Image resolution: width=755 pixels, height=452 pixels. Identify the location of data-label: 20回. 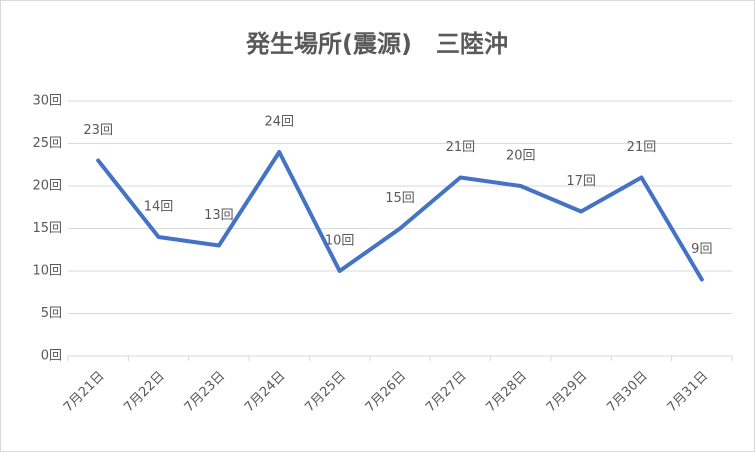
(521, 156).